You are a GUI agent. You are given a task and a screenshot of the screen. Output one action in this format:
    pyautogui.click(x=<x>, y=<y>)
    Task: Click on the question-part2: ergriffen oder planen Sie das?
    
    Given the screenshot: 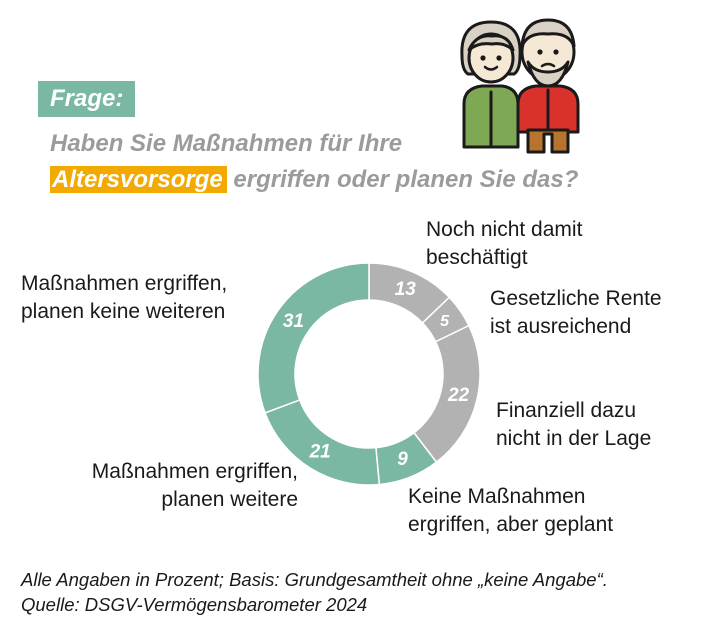 What is the action you would take?
    pyautogui.click(x=406, y=179)
    